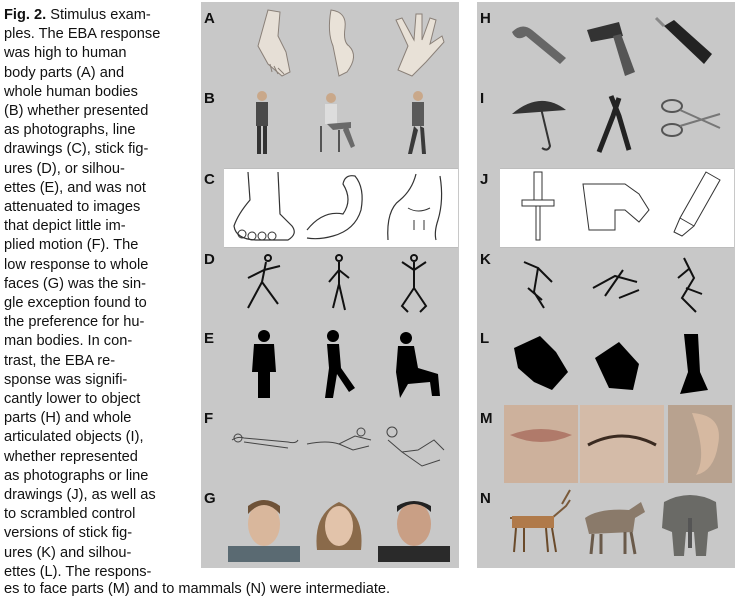 This screenshot has height=607, width=755. What do you see at coordinates (209, 98) in the screenshot?
I see `row-label-b: B` at bounding box center [209, 98].